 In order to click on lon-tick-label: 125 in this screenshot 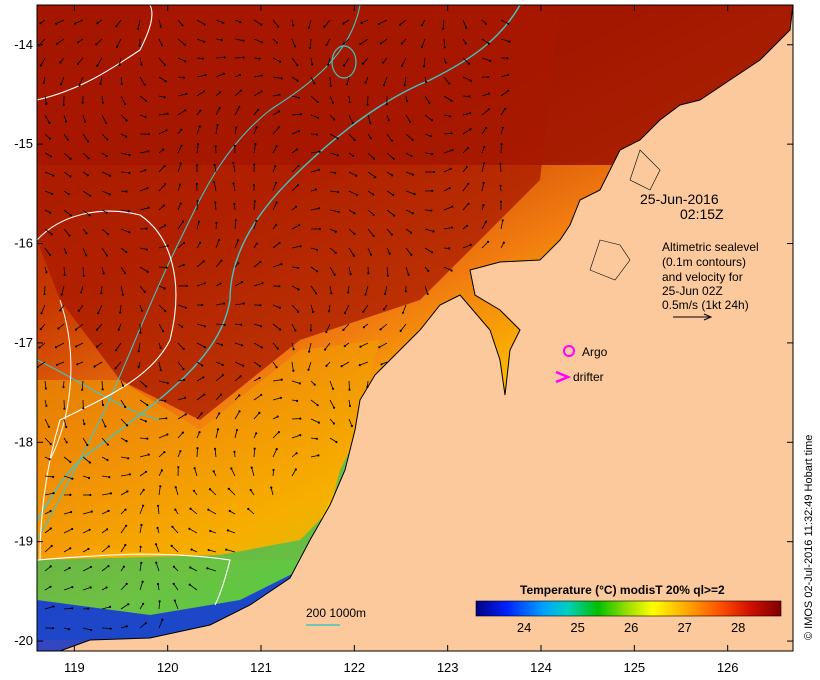, I will do `click(634, 667)`.